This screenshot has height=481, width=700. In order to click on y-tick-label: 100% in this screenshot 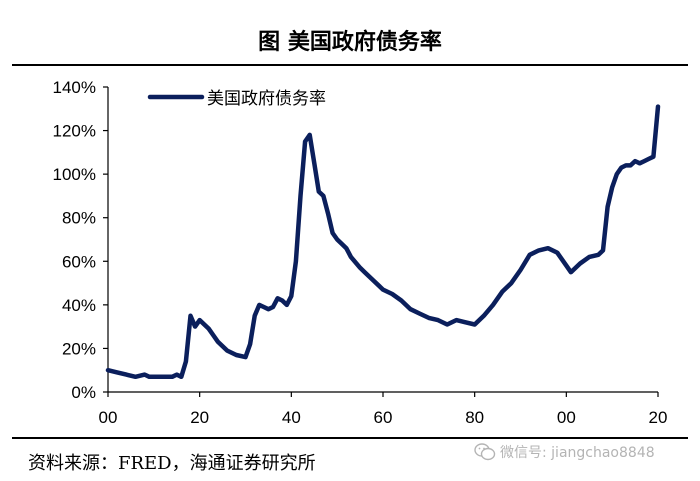, I will do `click(74, 174)`.